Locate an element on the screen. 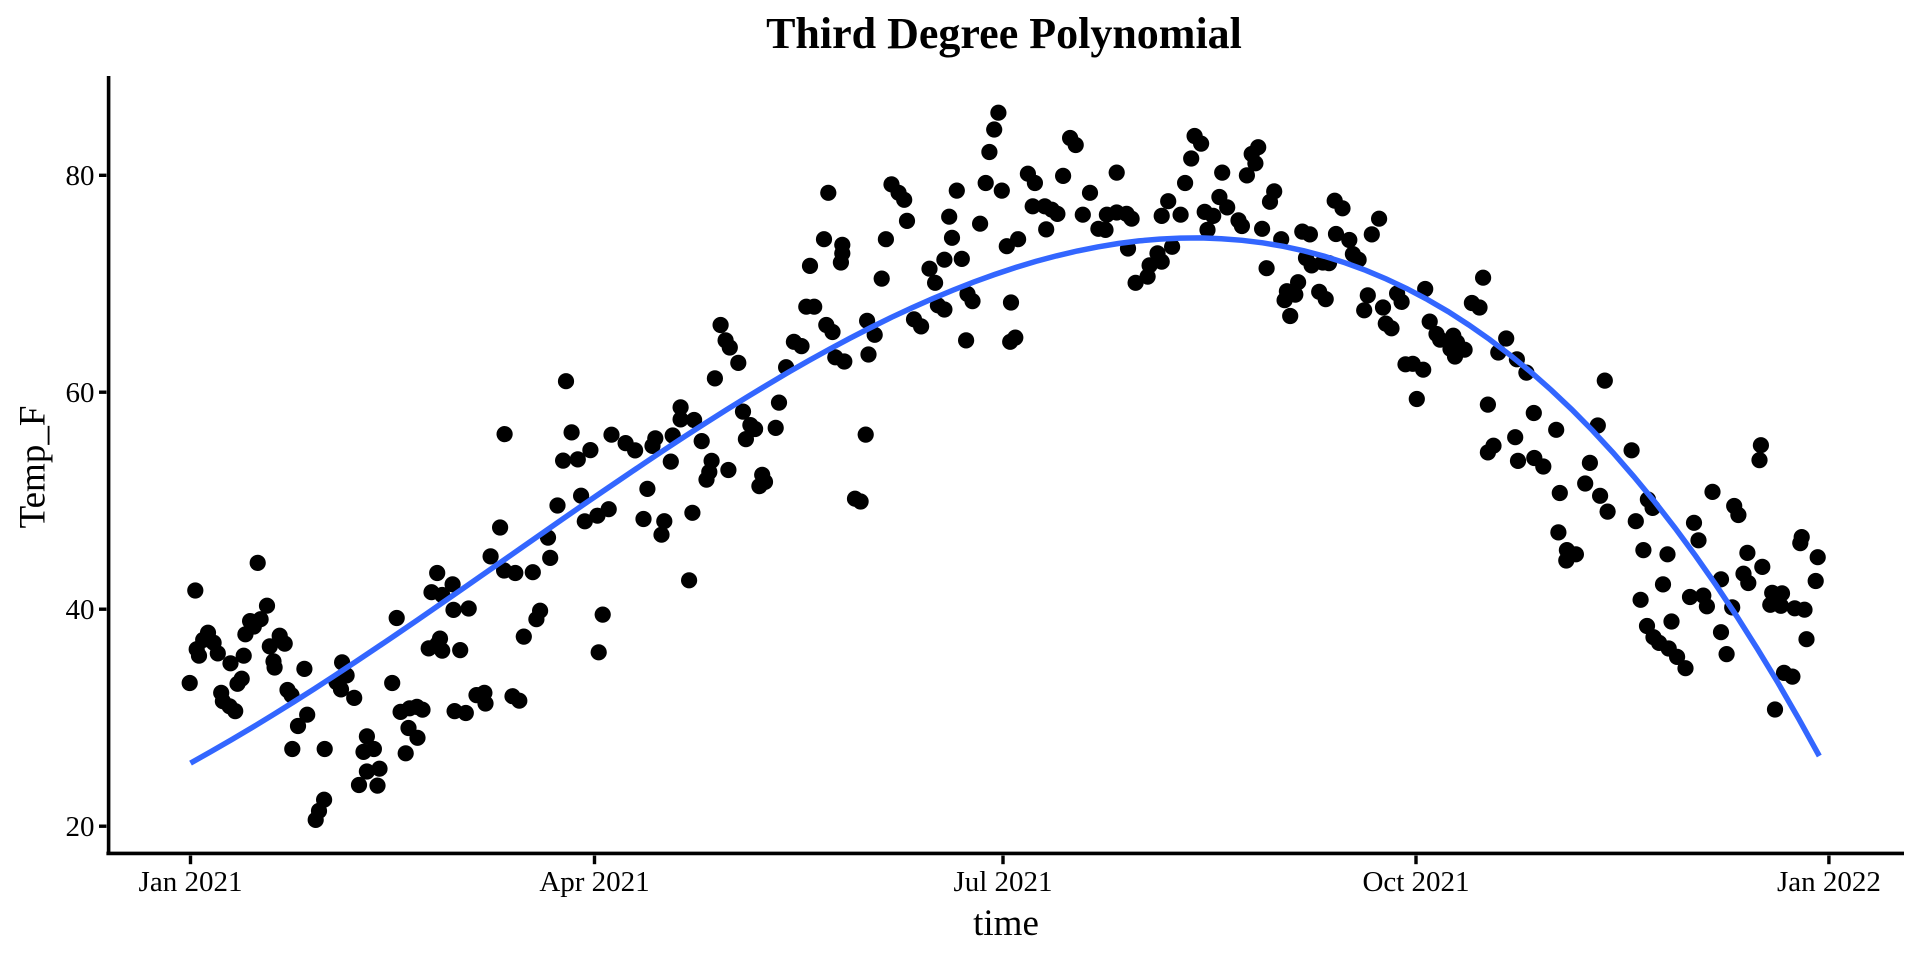  svg-text: 40 is located at coordinates (80, 610).